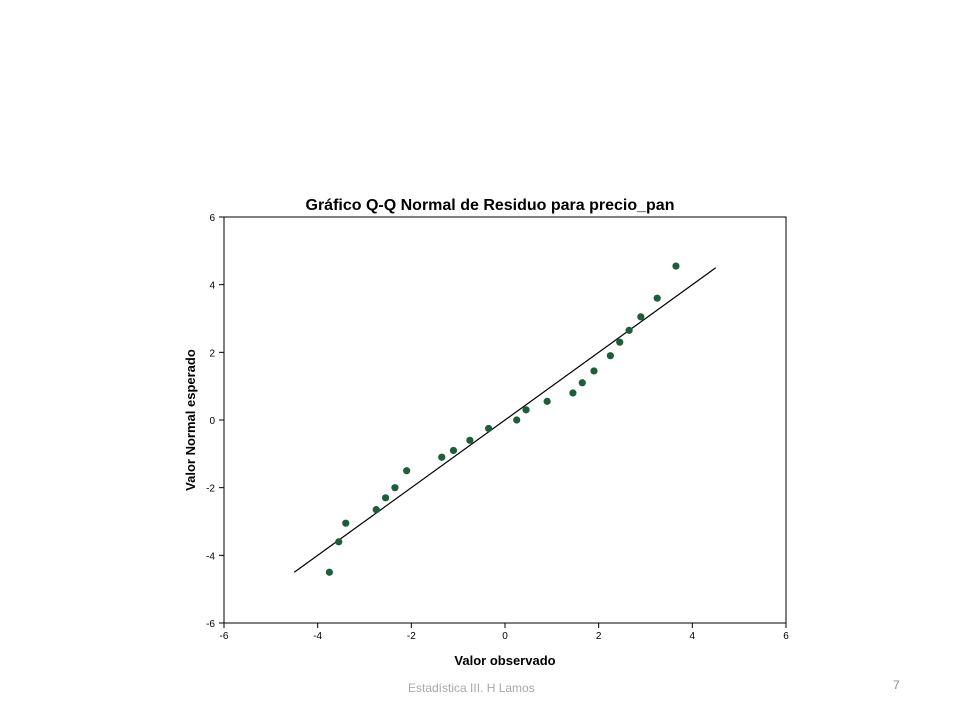  Describe the element at coordinates (224, 636) in the screenshot. I see `x-tick-label: -6` at that location.